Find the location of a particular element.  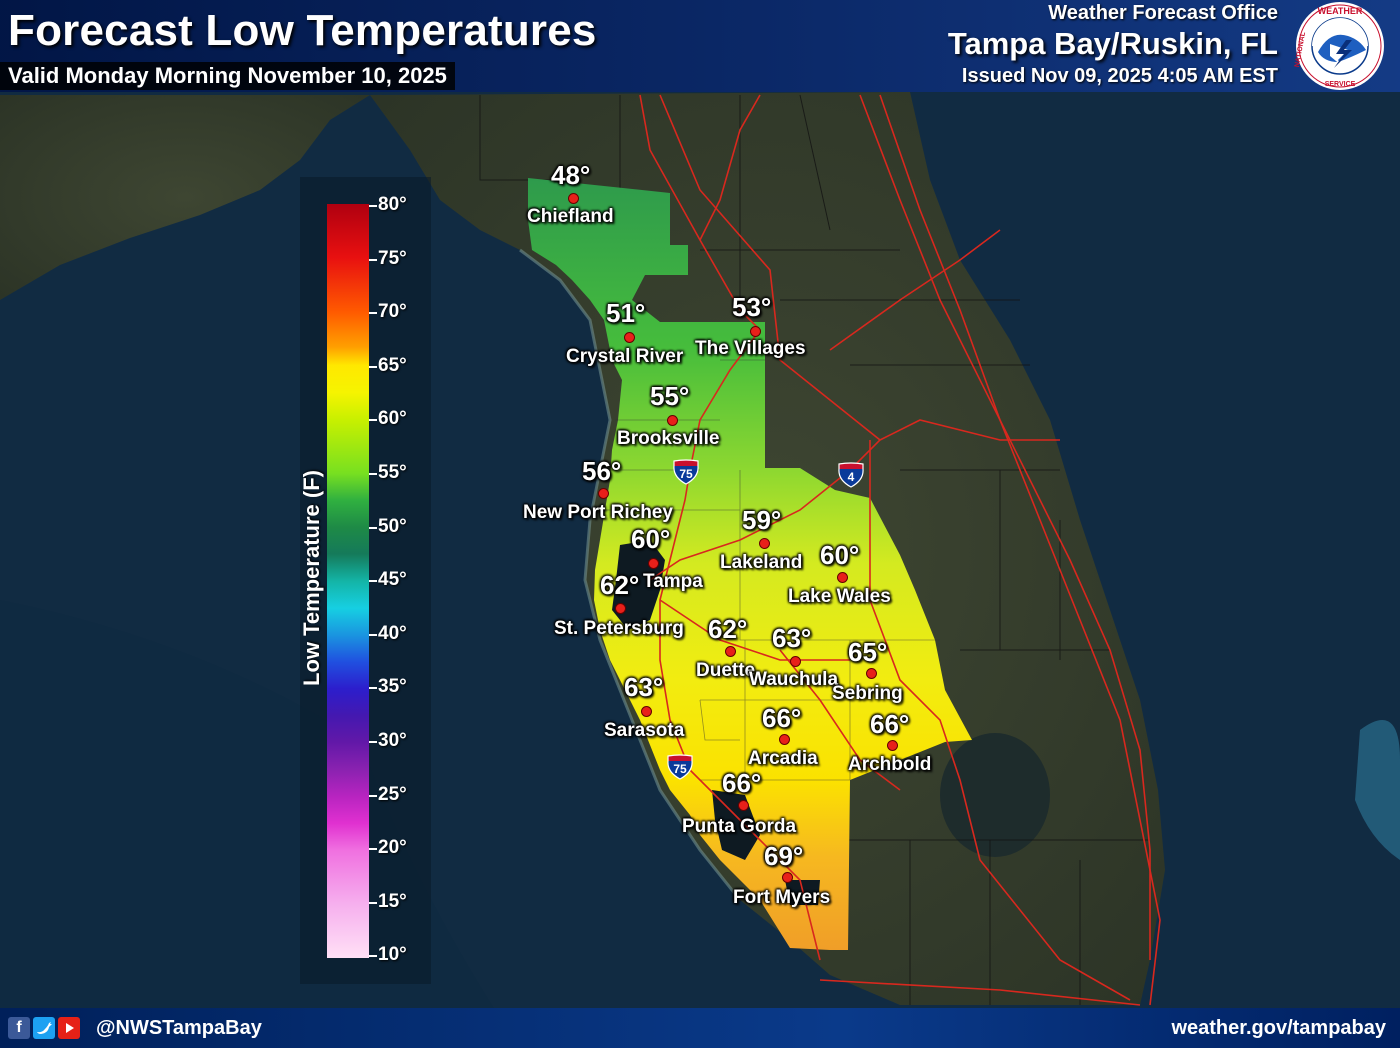

legend-tick-label: 20° is located at coordinates (392, 848).